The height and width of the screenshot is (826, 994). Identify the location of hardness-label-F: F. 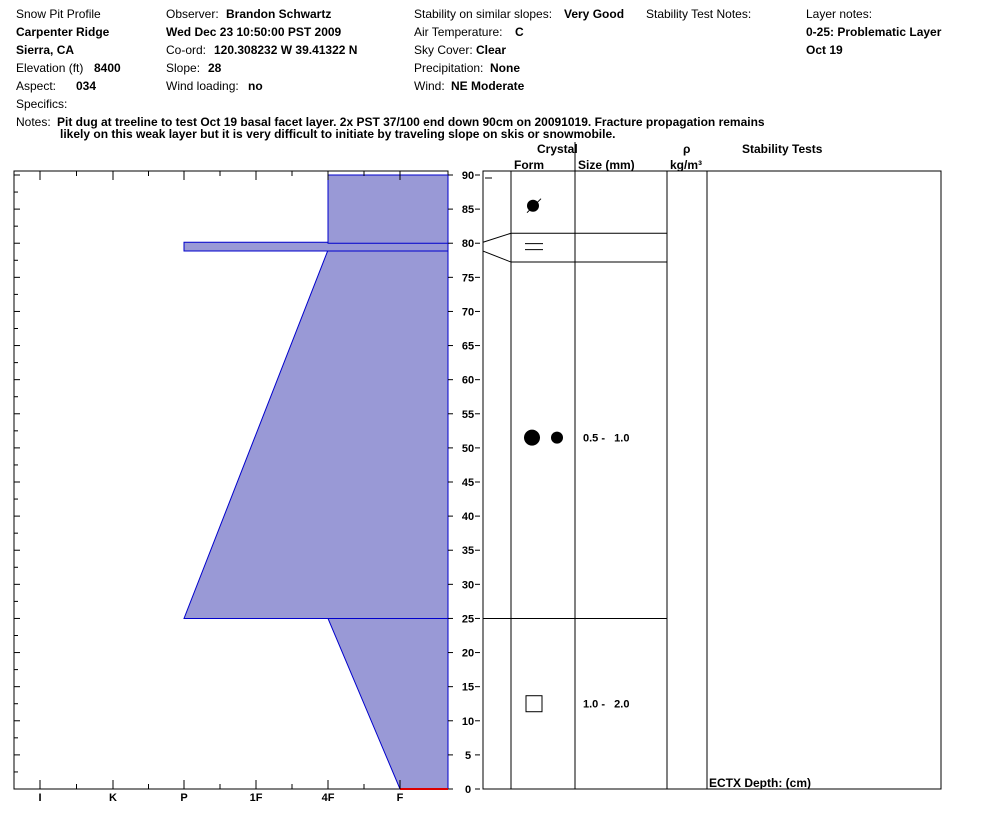
(400, 798).